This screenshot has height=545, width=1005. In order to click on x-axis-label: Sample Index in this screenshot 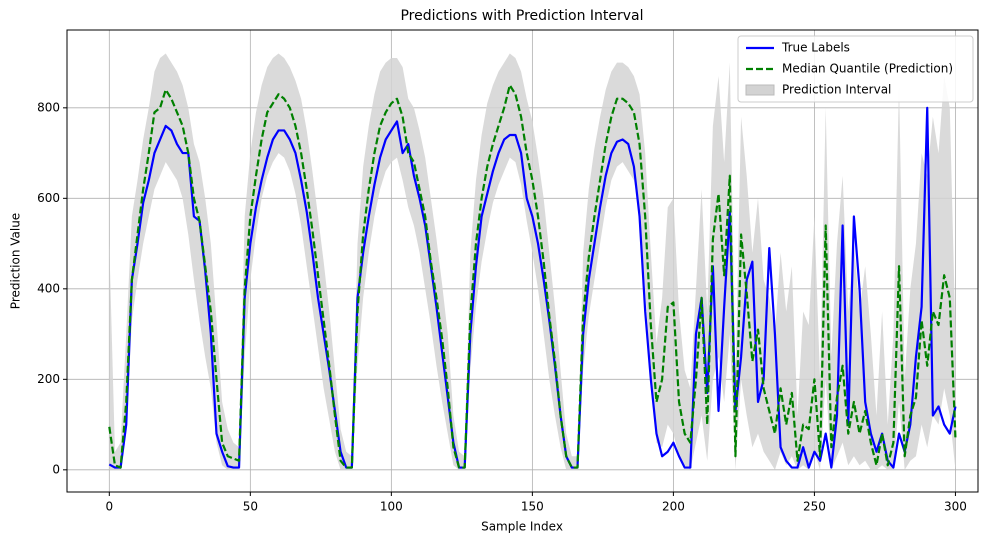, I will do `click(522, 527)`.